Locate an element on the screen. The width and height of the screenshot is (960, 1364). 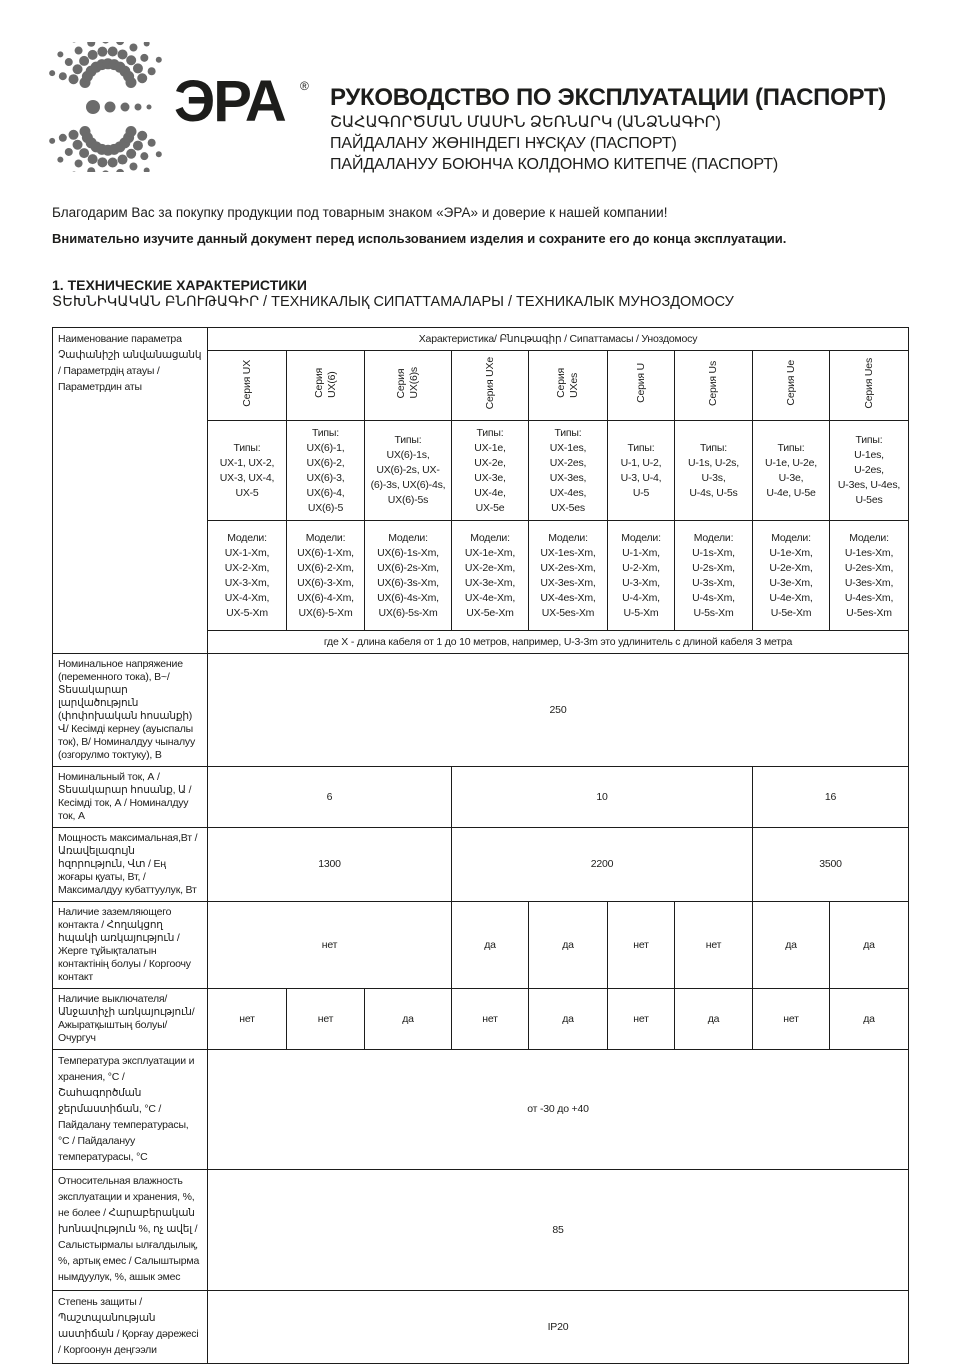
protection-value: IP20 is located at coordinates (558, 1327).